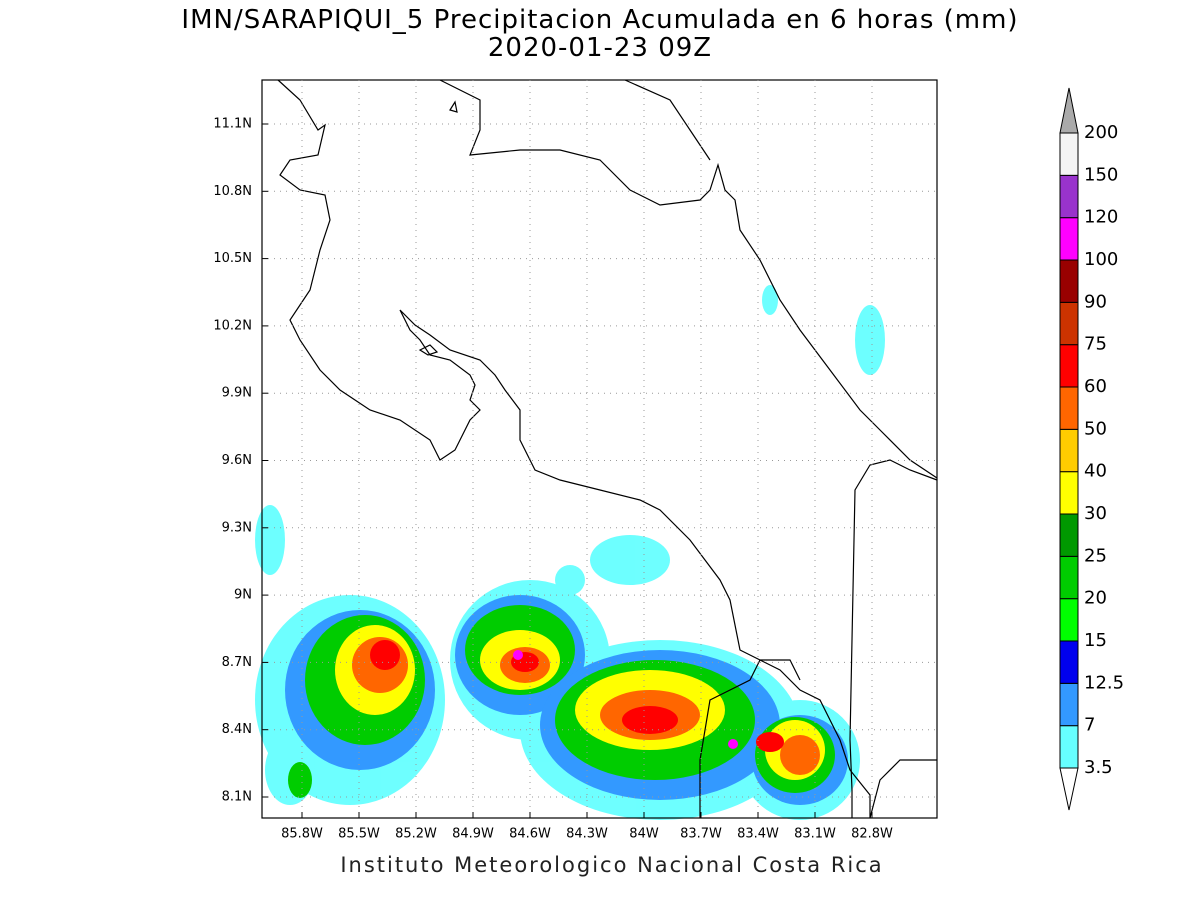 The height and width of the screenshot is (904, 1200). I want to click on lat-label: 9.9N, so click(237, 393).